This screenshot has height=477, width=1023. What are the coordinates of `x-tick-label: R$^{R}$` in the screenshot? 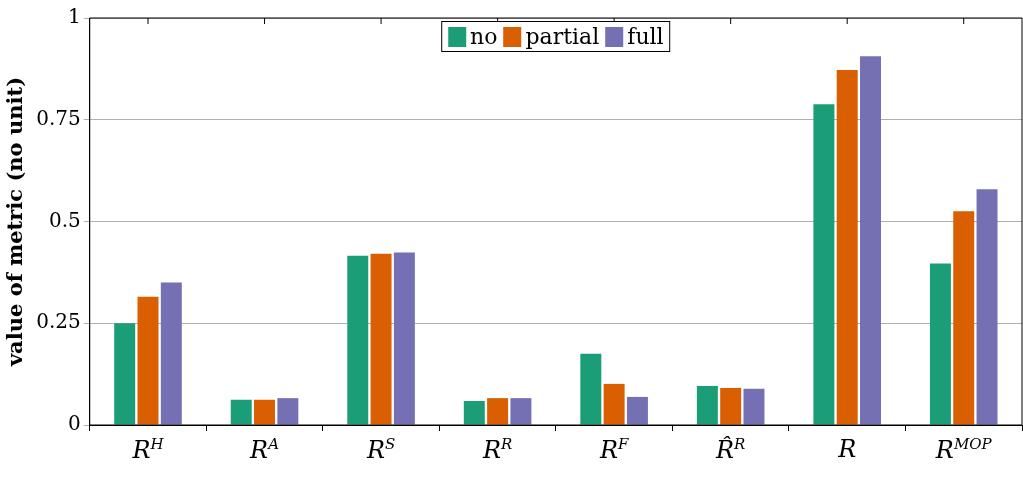 It's located at (497, 449).